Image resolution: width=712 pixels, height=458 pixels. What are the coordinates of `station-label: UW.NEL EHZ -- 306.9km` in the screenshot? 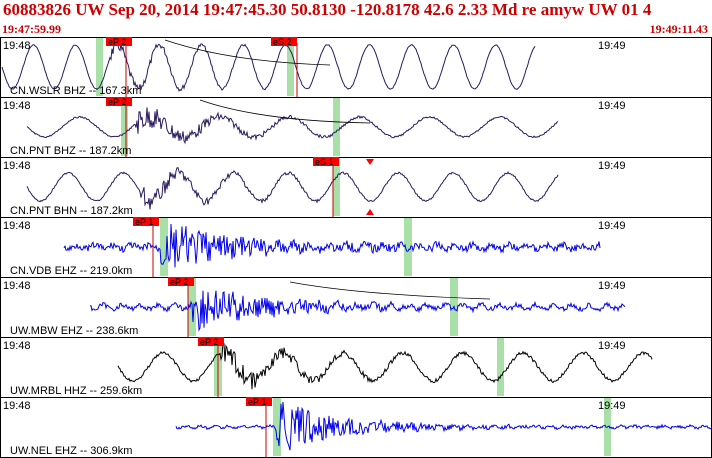 It's located at (71, 451).